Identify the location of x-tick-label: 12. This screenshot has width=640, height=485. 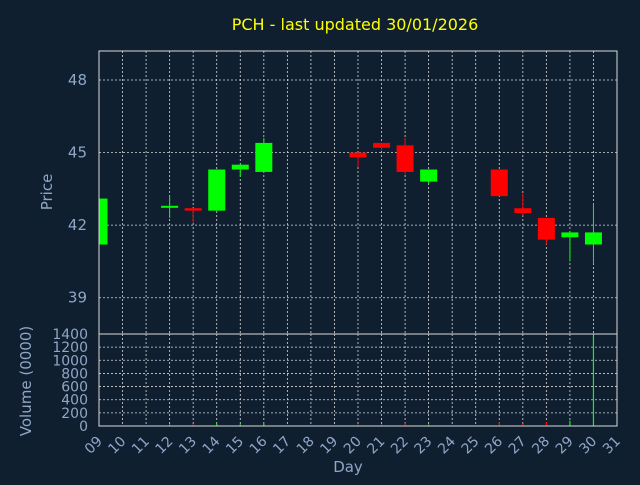
(165, 446).